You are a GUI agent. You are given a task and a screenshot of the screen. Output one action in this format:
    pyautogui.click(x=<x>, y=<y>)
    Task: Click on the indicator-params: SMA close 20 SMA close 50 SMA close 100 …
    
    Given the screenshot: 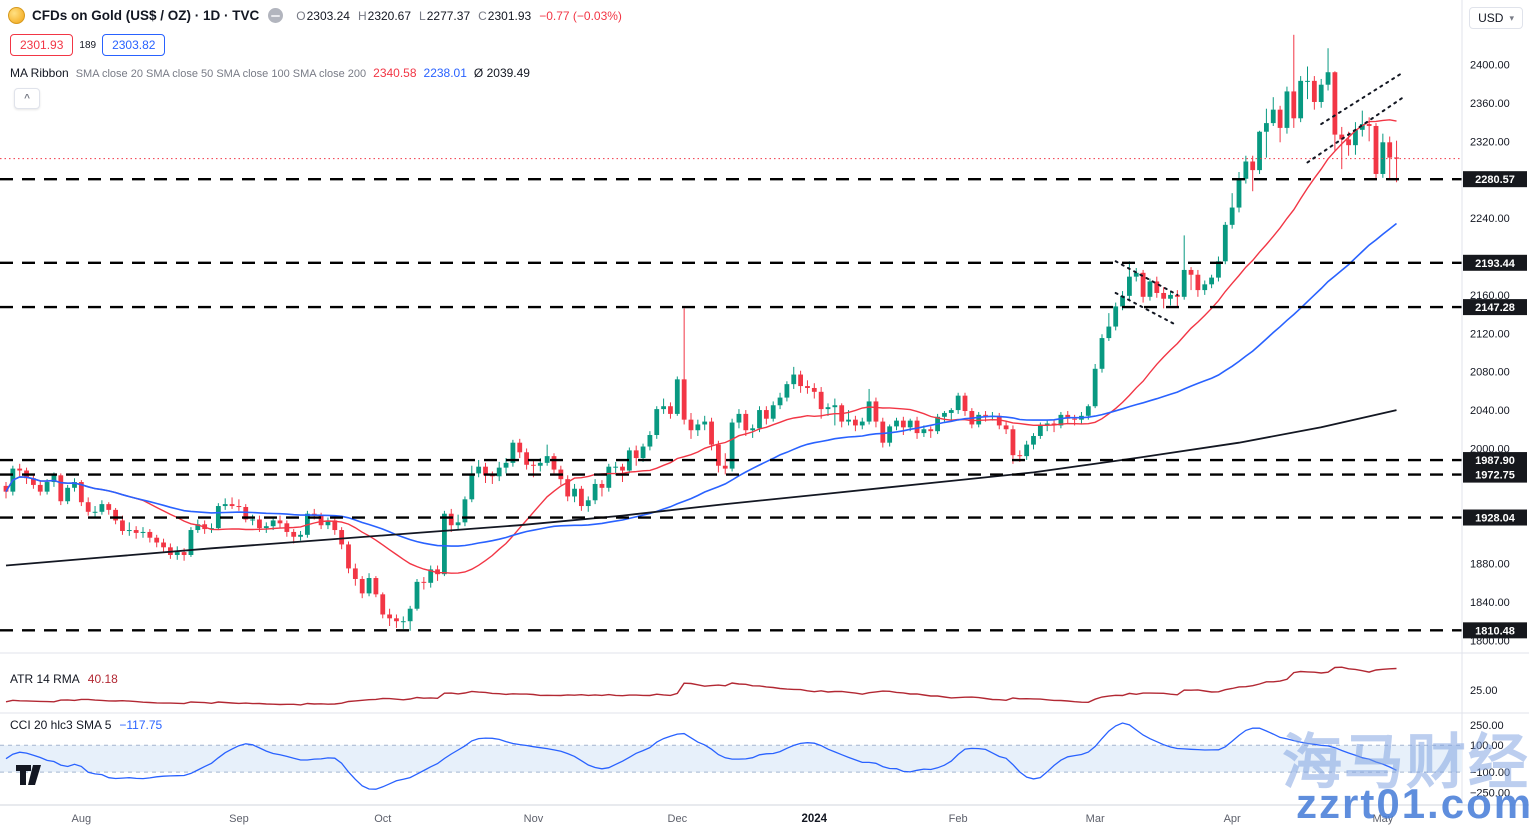 What is the action you would take?
    pyautogui.click(x=221, y=74)
    